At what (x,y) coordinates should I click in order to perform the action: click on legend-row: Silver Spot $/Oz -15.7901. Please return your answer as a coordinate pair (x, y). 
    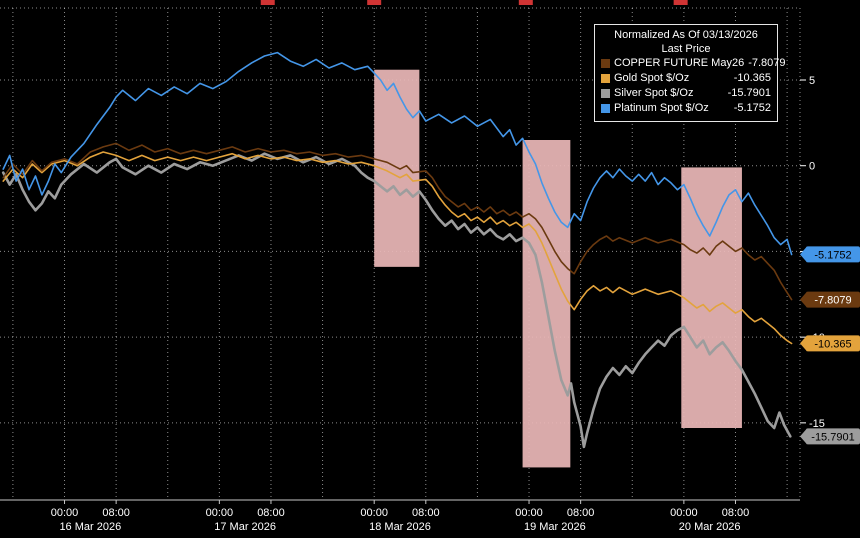
    Looking at the image, I should click on (686, 93).